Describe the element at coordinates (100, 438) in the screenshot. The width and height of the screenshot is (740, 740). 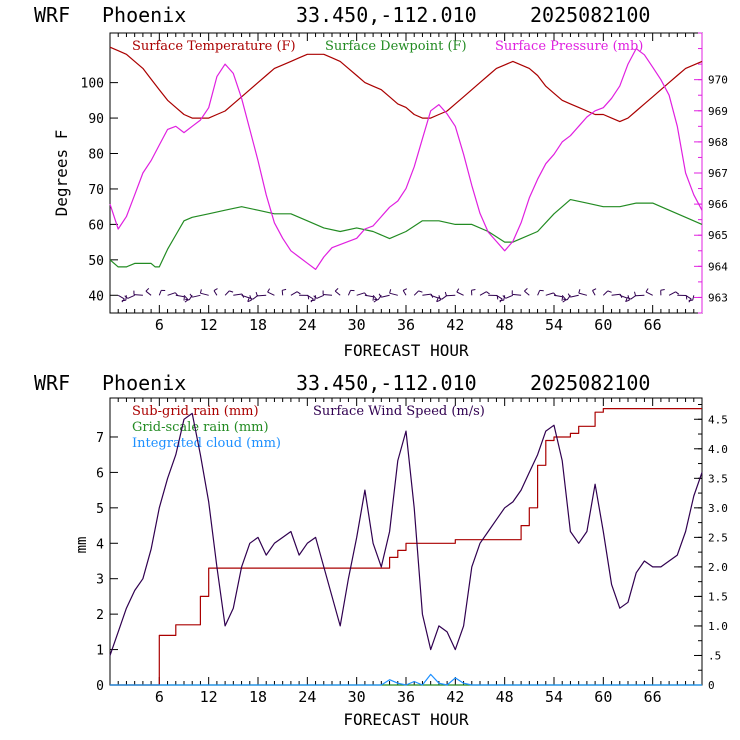
I see `y-tick-label: 7` at that location.